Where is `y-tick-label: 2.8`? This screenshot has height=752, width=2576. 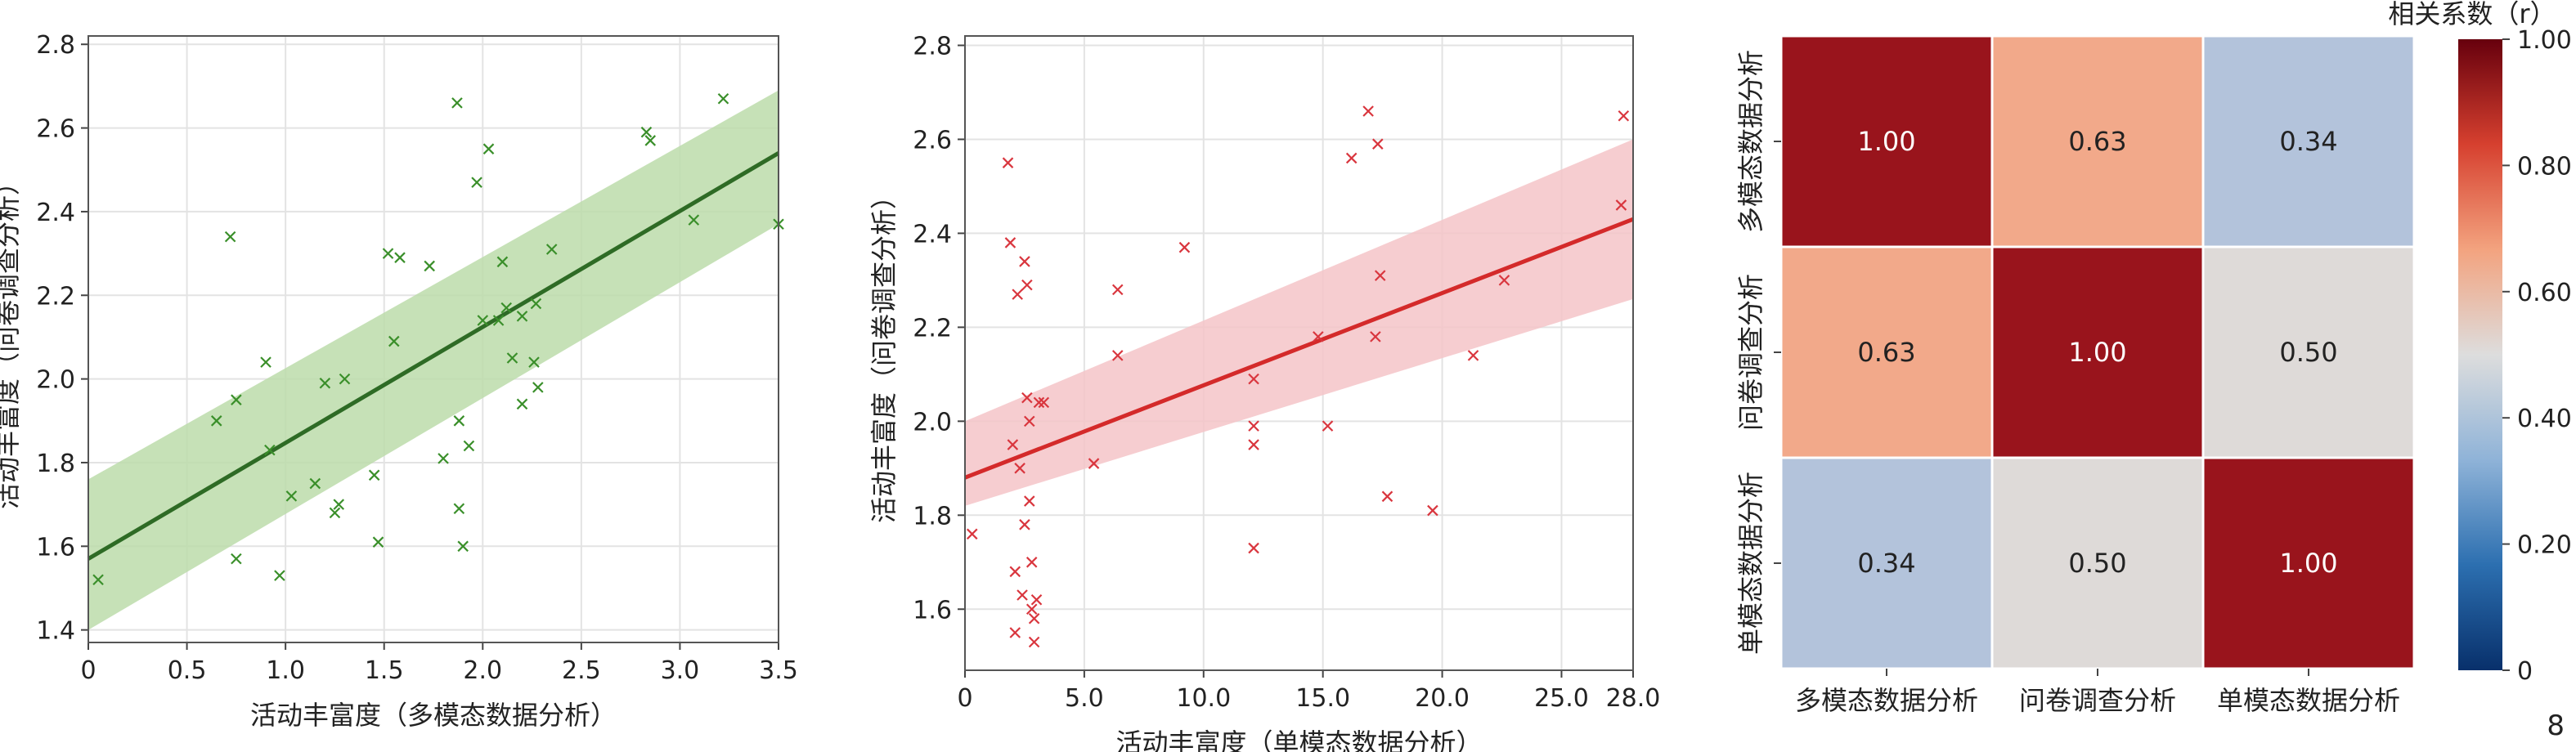 y-tick-label: 2.8 is located at coordinates (55, 45).